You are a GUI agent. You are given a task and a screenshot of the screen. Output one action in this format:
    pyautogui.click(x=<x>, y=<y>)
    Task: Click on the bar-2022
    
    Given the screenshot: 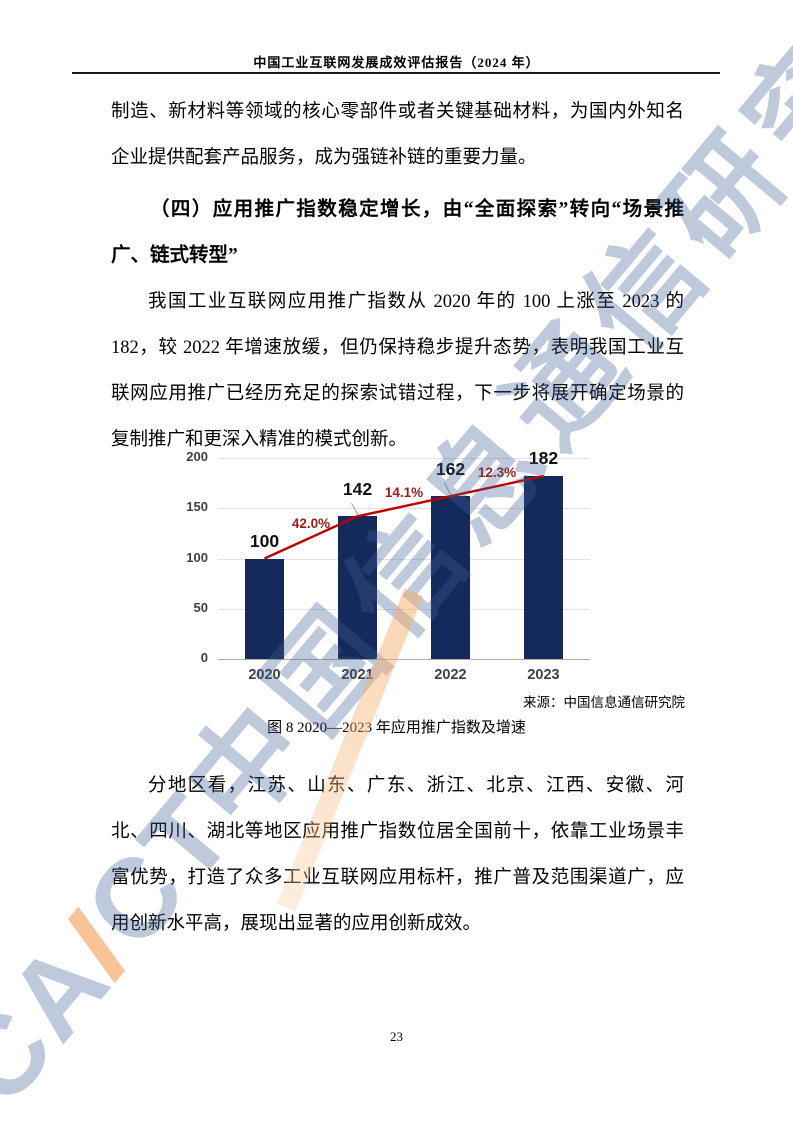 What is the action you would take?
    pyautogui.click(x=450, y=577)
    